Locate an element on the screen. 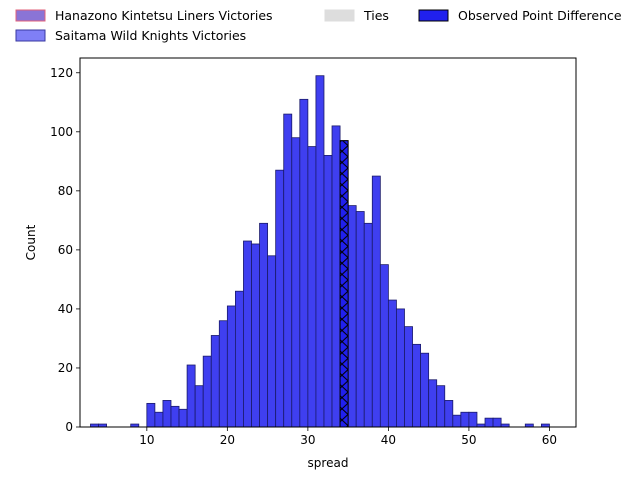  y-tick-label: 20 is located at coordinates (65, 368).